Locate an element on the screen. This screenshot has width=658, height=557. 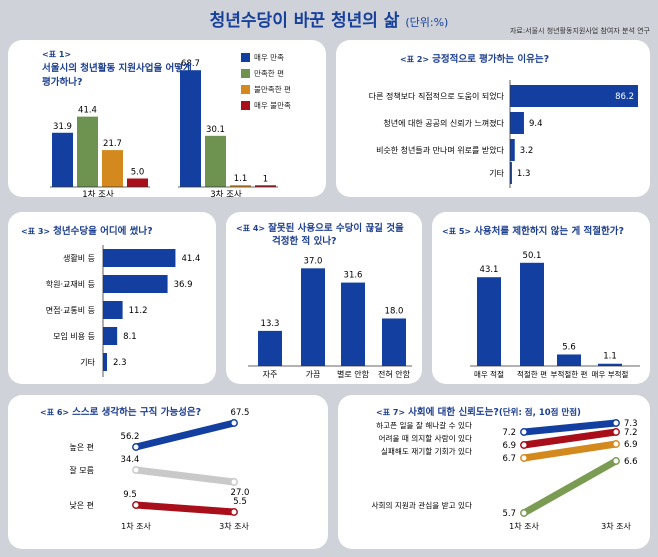
category-label: 생활비 등 is located at coordinates (79, 258).